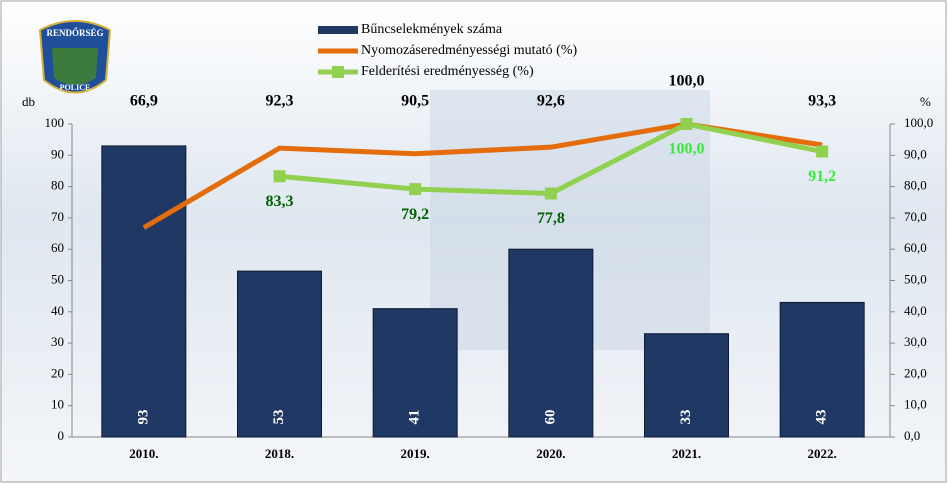  I want to click on legend-swatch, so click(338, 30).